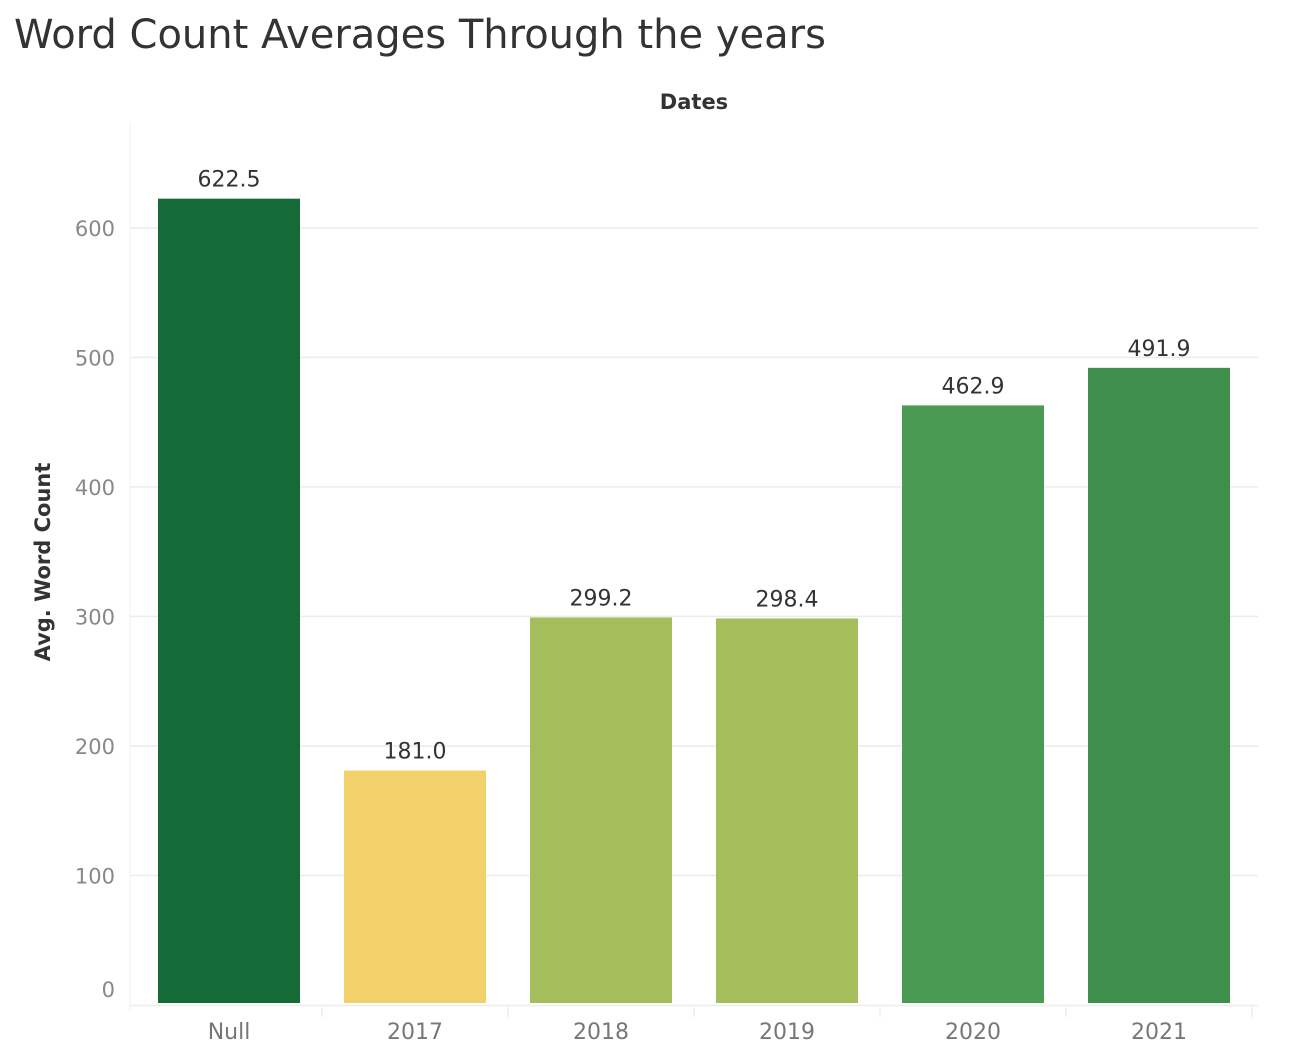  Describe the element at coordinates (973, 386) in the screenshot. I see `data-label: 462.9` at that location.